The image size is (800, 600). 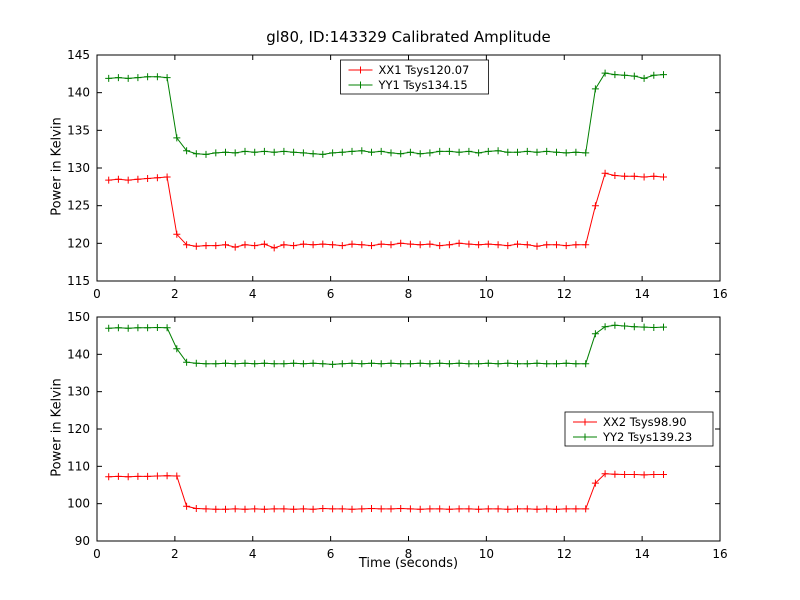 What do you see at coordinates (78, 317) in the screenshot?
I see `y-tick-label: 150` at bounding box center [78, 317].